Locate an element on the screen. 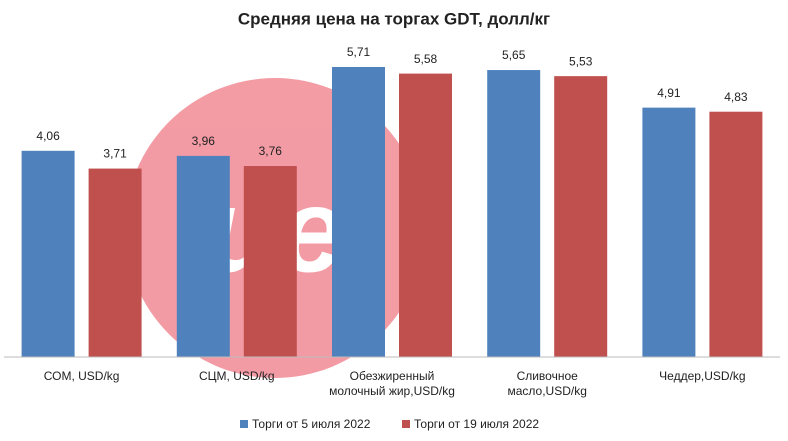 The height and width of the screenshot is (441, 788). value-label: 5,53 is located at coordinates (581, 61).